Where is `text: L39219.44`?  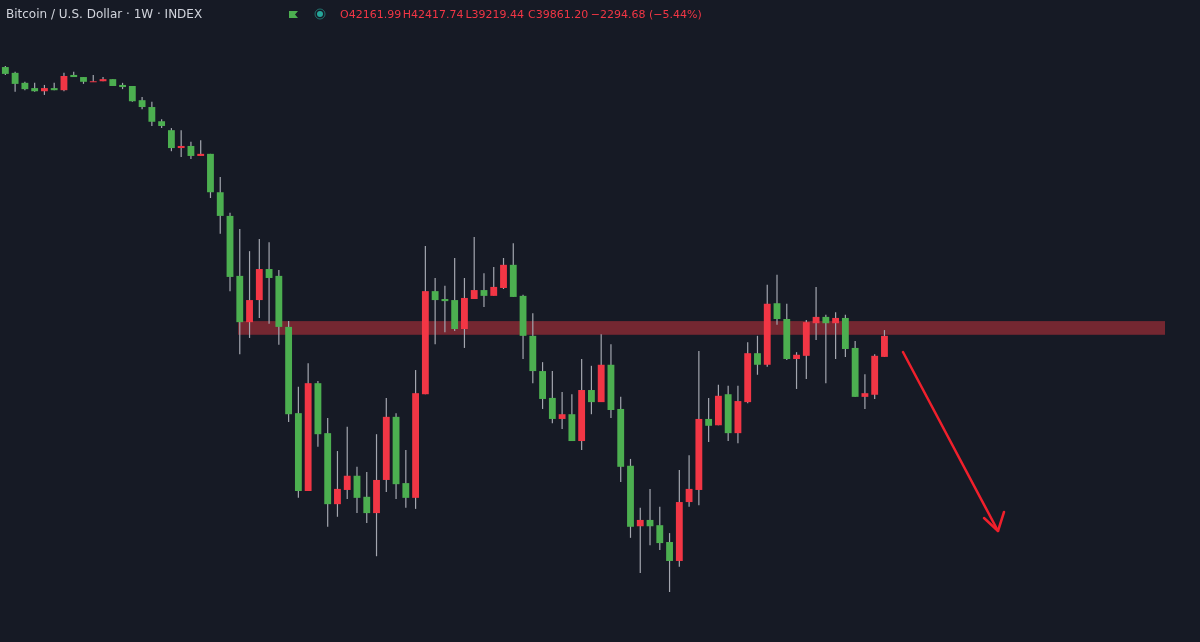 text: L39219.44 is located at coordinates (495, 14).